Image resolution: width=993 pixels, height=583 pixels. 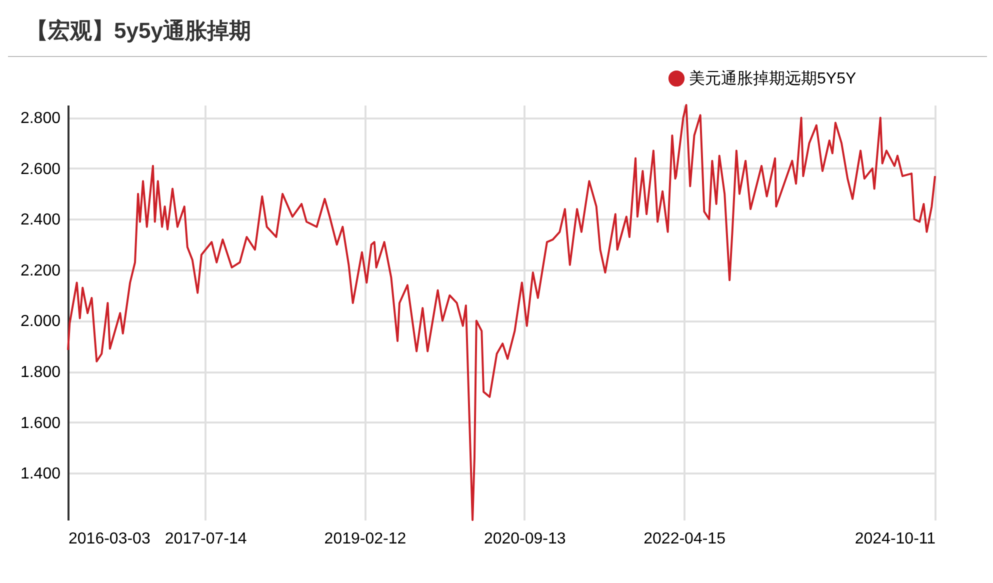 I want to click on x-tick-label: 2020-09-13, so click(x=525, y=539).